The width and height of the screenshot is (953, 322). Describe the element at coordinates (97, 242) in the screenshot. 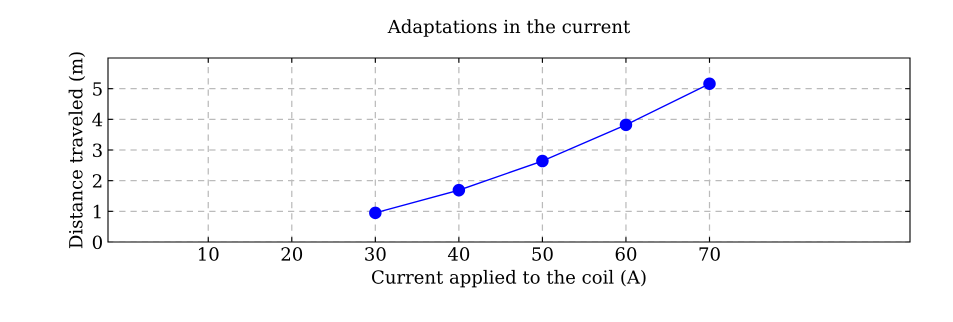

I see `y-tick-label: 0` at that location.